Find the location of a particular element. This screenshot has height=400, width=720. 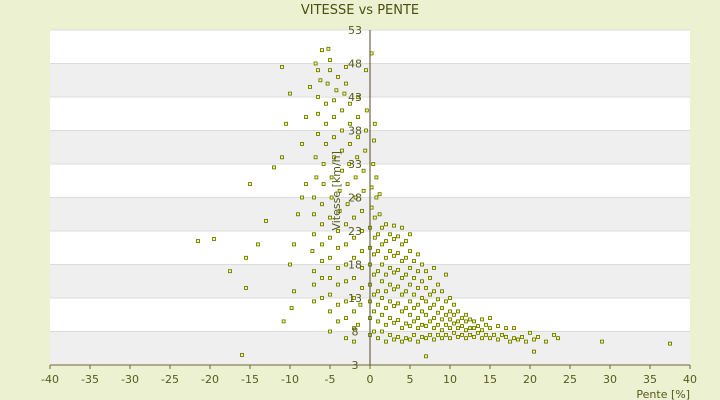

y-tick-label: 38 is located at coordinates (355, 131).